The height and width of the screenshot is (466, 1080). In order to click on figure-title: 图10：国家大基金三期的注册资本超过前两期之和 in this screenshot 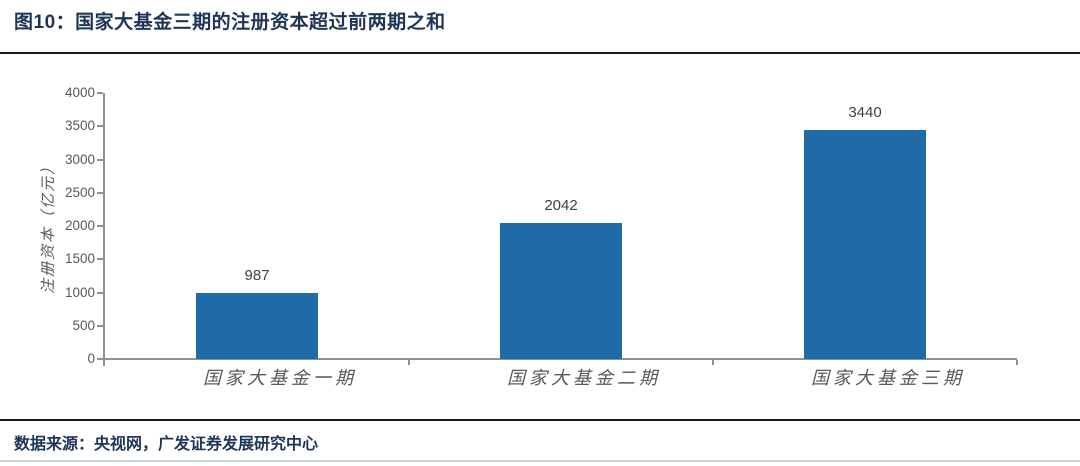, I will do `click(230, 22)`.